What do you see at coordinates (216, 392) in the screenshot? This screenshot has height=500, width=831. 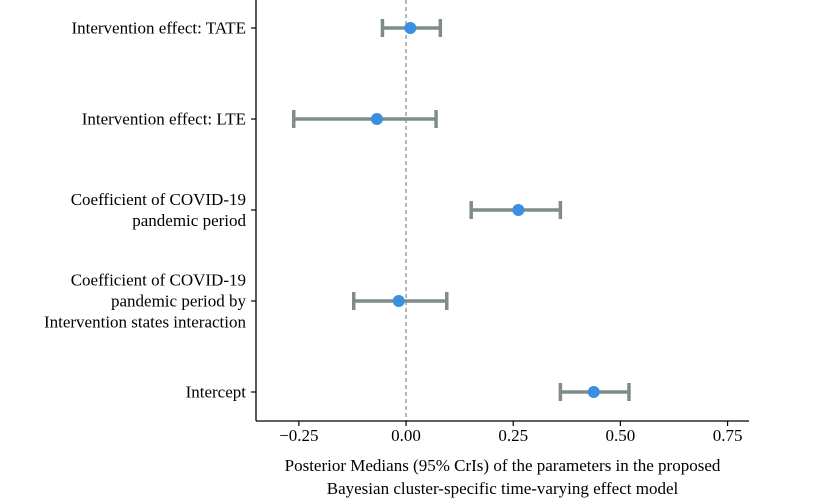 I see `row-label-4-line-0: Intercept` at bounding box center [216, 392].